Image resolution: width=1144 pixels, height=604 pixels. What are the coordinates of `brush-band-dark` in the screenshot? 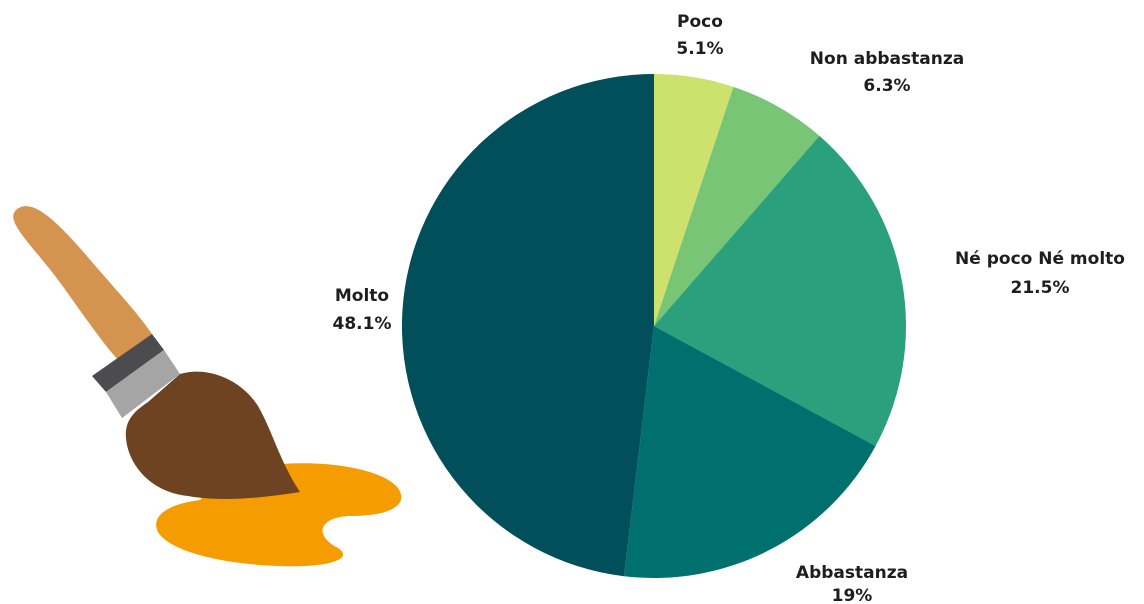 It's located at (128, 363).